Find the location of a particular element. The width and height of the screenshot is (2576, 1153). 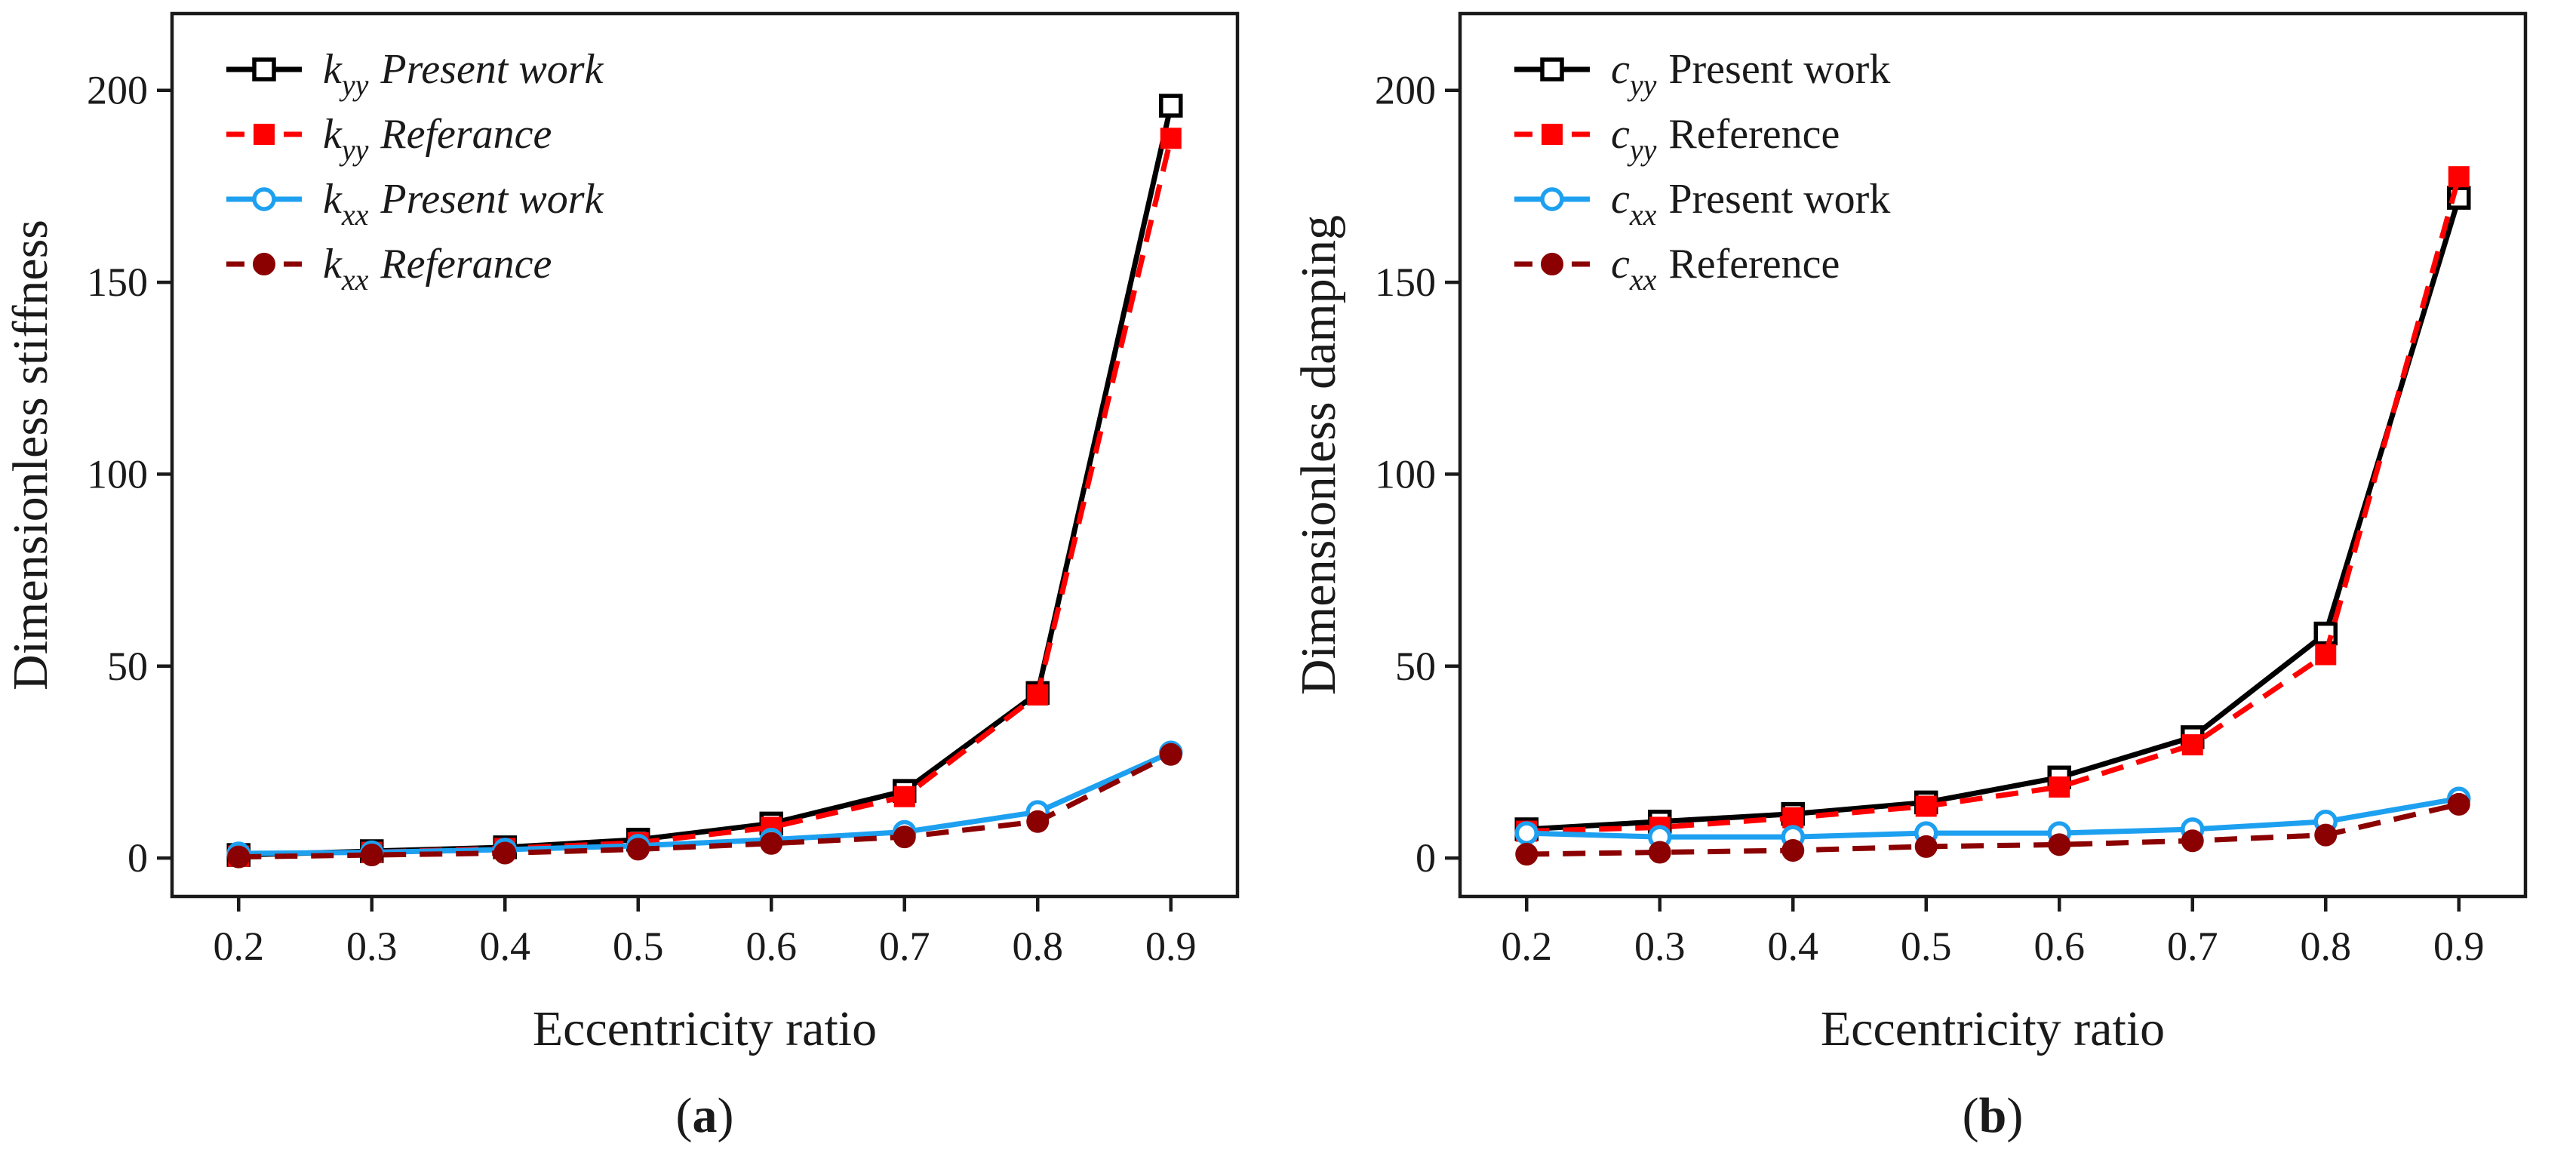

legend-symbol: k is located at coordinates (333, 69).